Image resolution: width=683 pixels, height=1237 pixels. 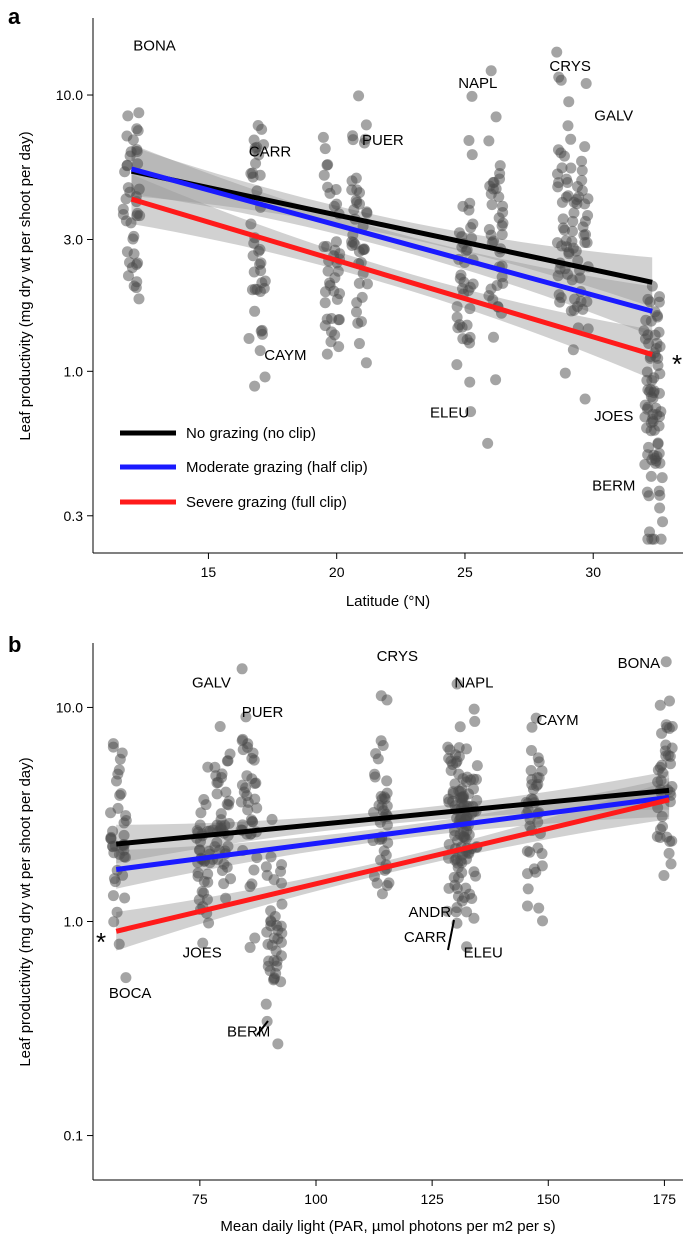 What do you see at coordinates (202, 952) in the screenshot?
I see `site-label-joes: JOES` at bounding box center [202, 952].